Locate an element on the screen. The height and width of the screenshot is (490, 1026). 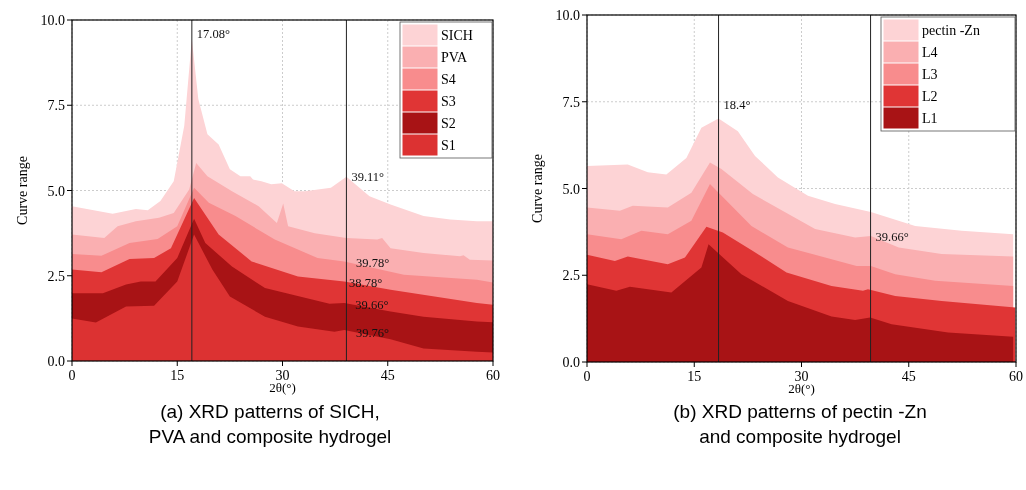
legend-label: L1 is located at coordinates (930, 118).